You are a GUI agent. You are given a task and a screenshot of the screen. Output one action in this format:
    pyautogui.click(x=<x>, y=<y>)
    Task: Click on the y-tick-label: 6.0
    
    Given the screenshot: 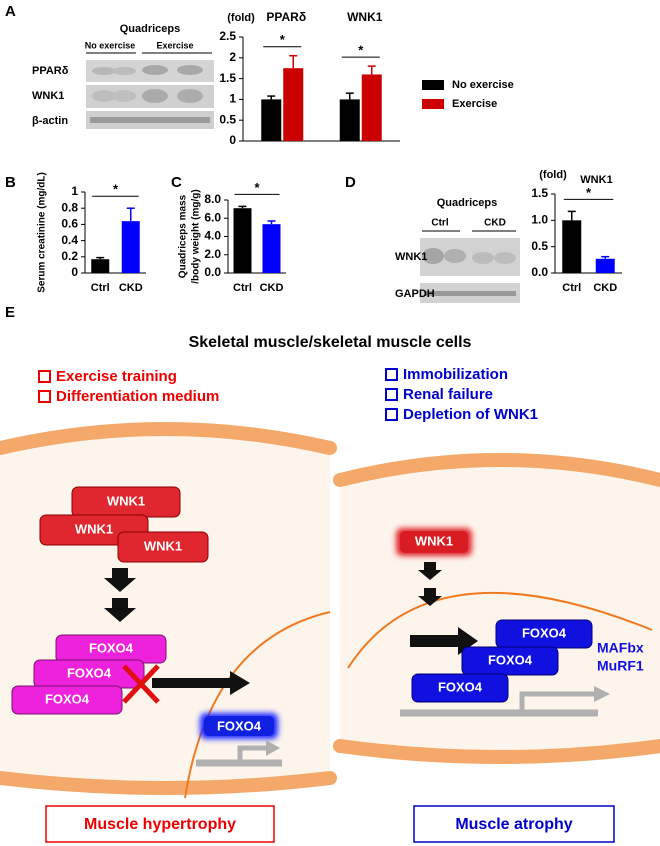 What is the action you would take?
    pyautogui.click(x=212, y=217)
    